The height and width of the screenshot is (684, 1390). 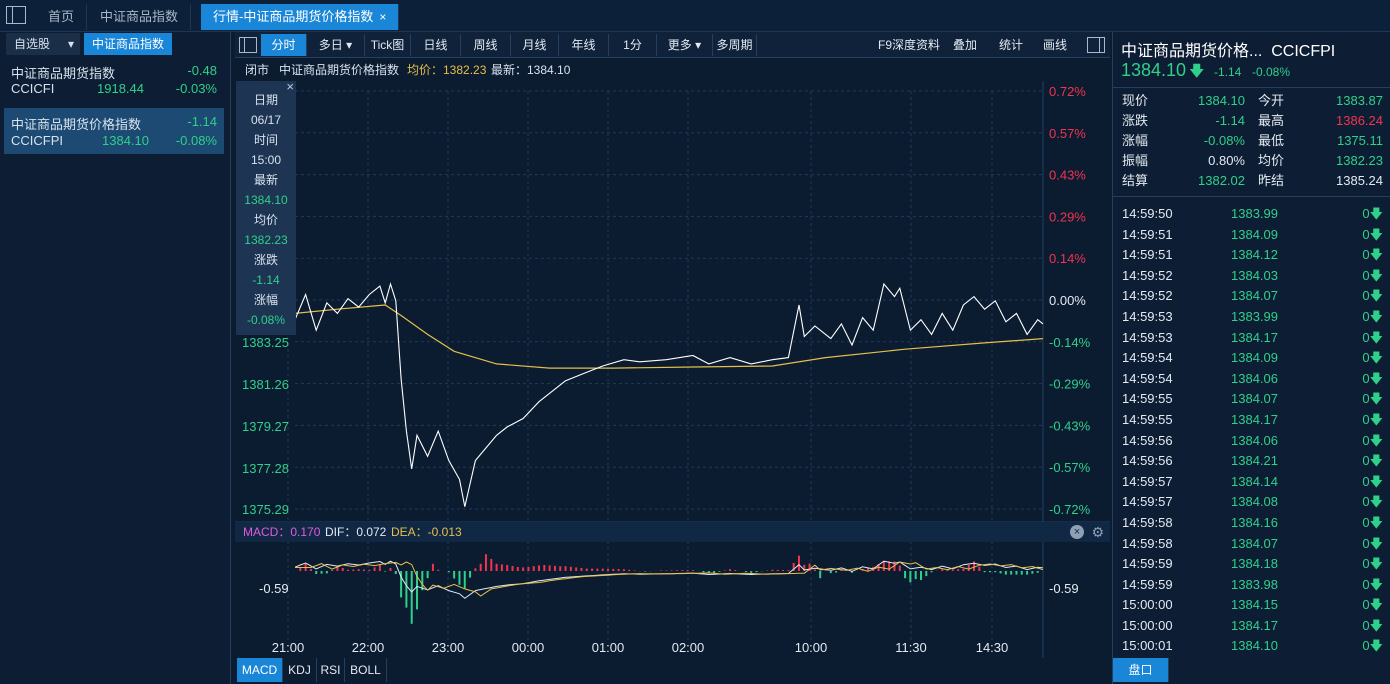 What do you see at coordinates (1147, 440) in the screenshot?
I see `tick-time: 14:59:56` at bounding box center [1147, 440].